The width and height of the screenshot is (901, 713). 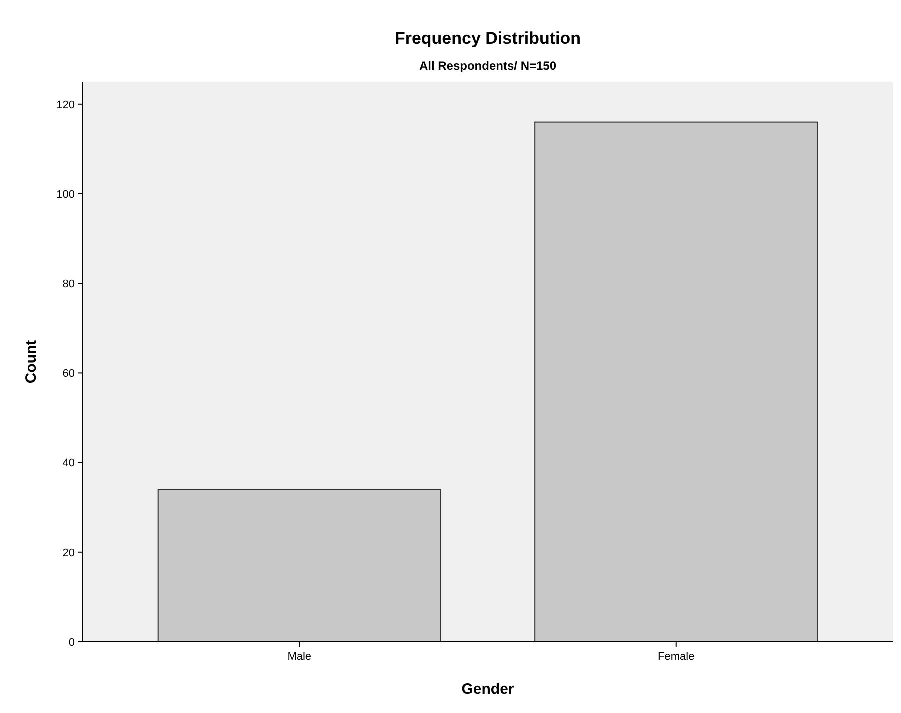 I want to click on chart-subtitle: All Respondents/ N=150, so click(x=488, y=66).